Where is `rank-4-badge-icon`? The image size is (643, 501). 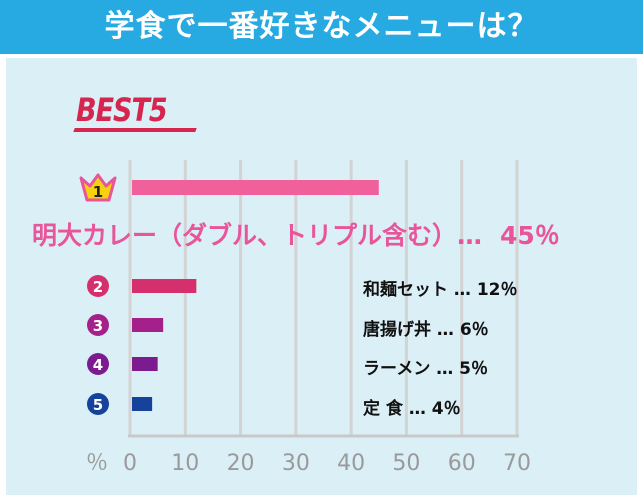 rank-4-badge-icon is located at coordinates (98, 364).